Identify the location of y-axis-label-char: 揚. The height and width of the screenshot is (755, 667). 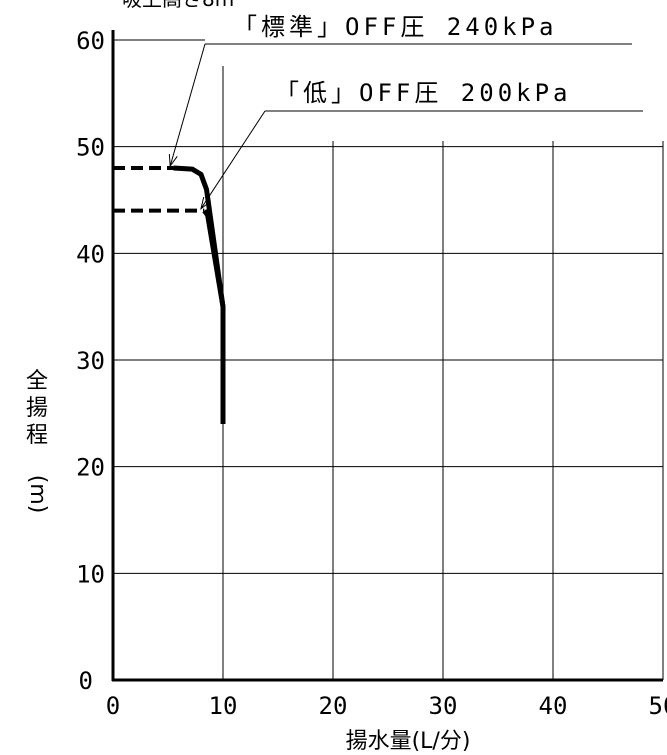
(37, 408).